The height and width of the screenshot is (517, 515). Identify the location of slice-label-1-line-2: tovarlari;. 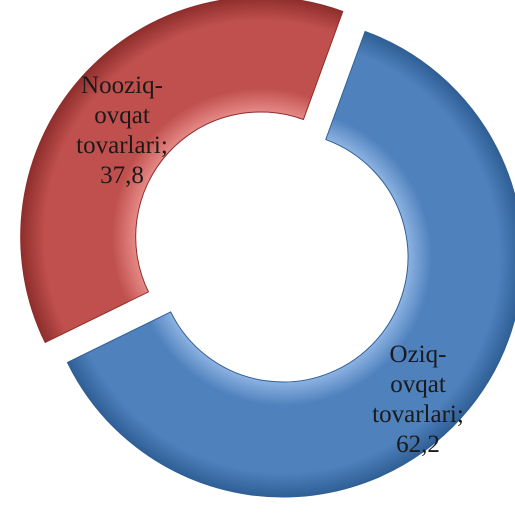
(122, 145).